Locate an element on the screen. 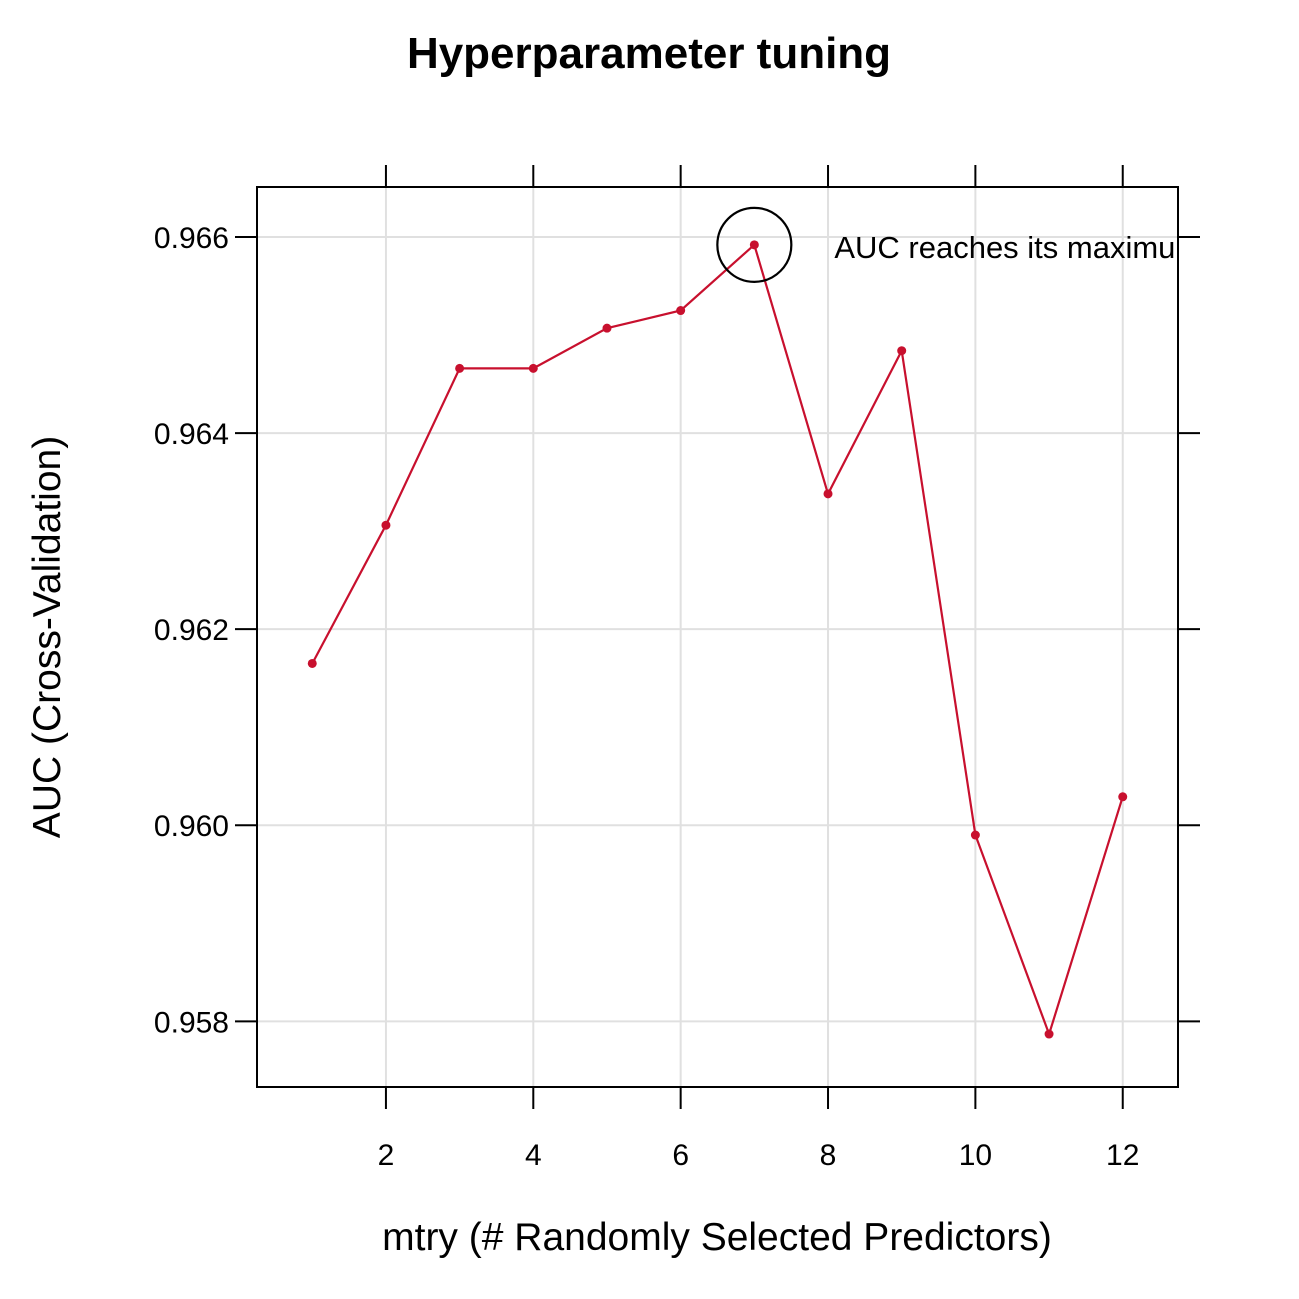 This screenshot has width=1299, height=1299. y-axis-label: AUC (Cross-Validation) is located at coordinates (47, 637).